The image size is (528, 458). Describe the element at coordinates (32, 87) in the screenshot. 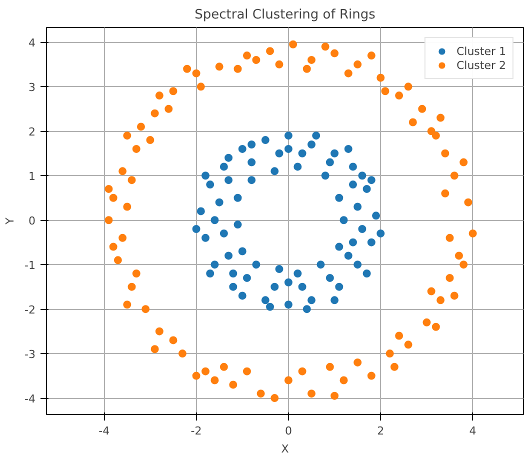

I see `y-tick-label: 3` at that location.